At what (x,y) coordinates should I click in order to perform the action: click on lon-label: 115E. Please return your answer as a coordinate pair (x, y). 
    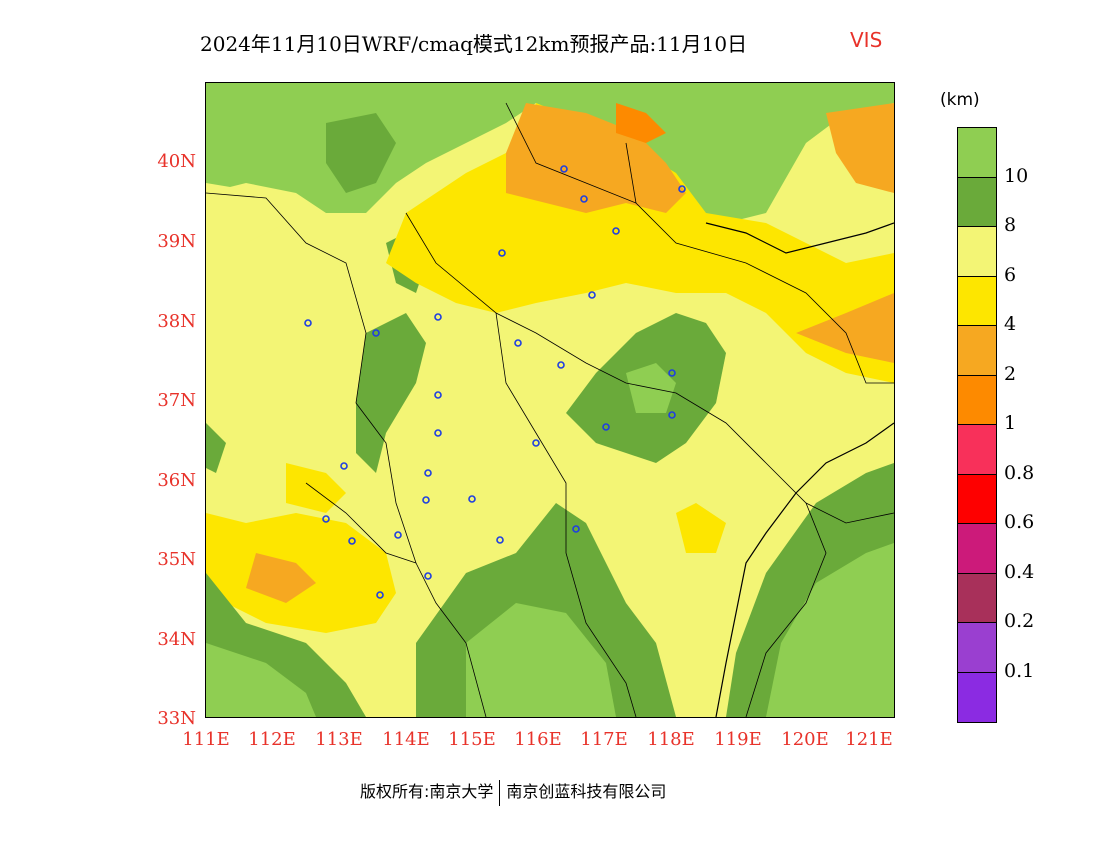
    Looking at the image, I should click on (472, 739).